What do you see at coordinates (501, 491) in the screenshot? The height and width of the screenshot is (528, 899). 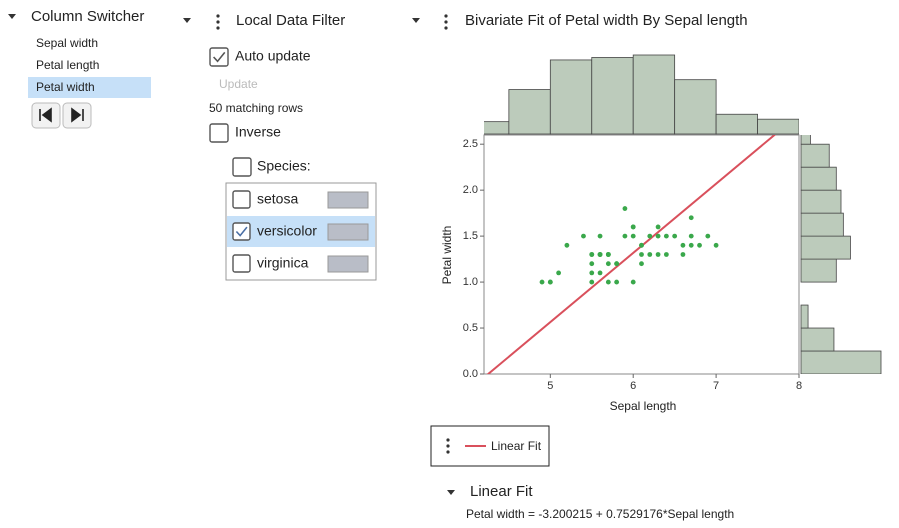 I see `section-title: Linear Fit` at bounding box center [501, 491].